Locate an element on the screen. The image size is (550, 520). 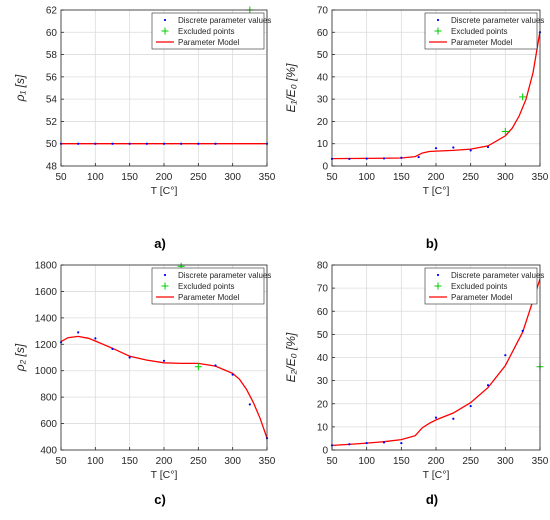
y-tick-label: 60 is located at coordinates (323, 33).